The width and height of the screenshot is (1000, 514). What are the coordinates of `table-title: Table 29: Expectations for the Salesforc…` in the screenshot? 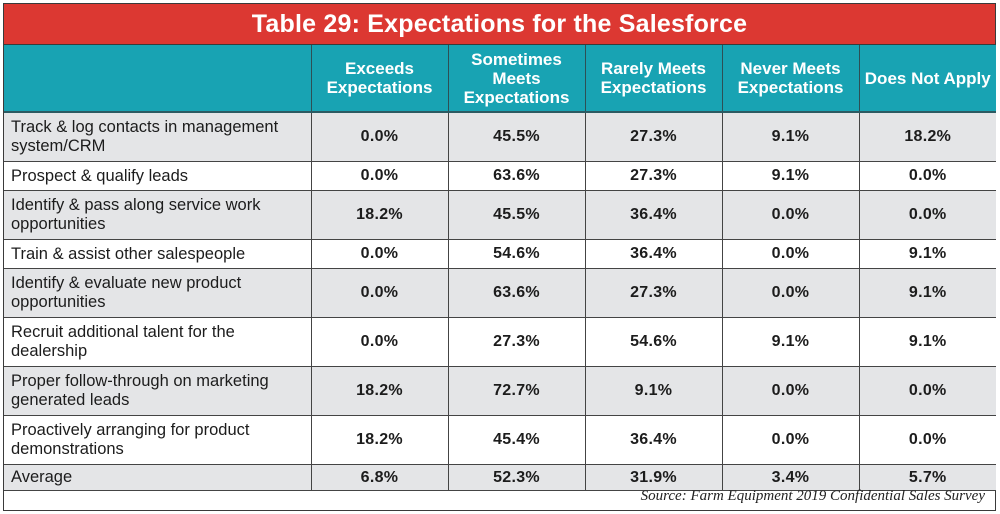 It's located at (499, 24).